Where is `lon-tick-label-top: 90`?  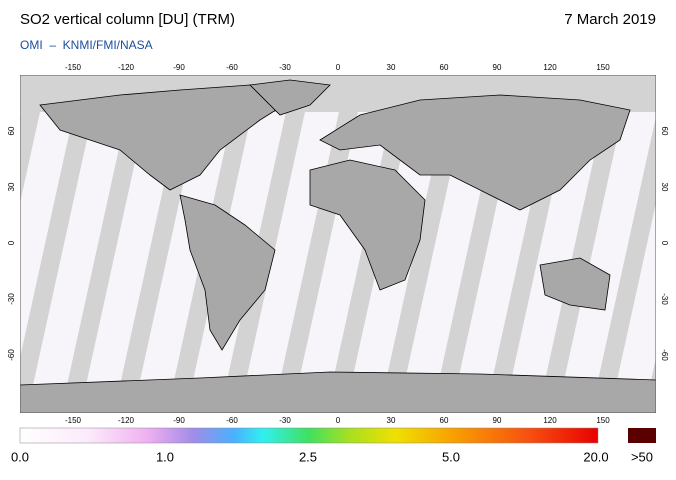 lon-tick-label-top: 90 is located at coordinates (497, 67).